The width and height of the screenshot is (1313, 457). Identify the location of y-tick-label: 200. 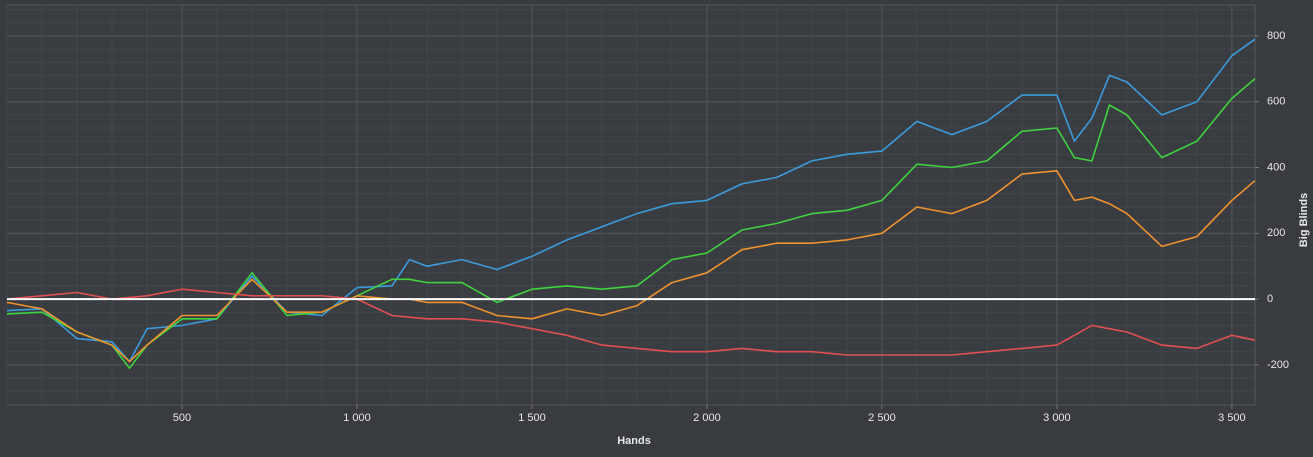
(1276, 233).